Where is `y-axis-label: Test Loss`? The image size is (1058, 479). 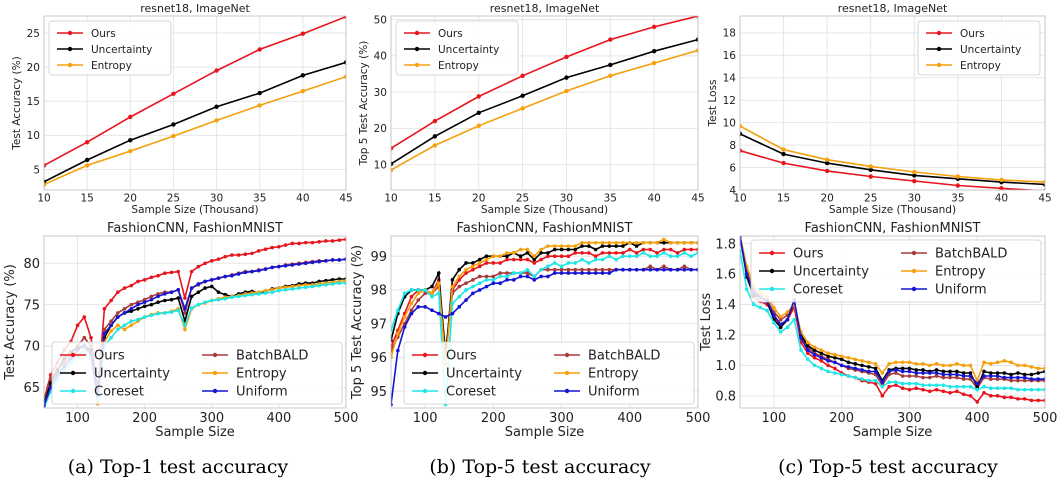 y-axis-label: Test Loss is located at coordinates (713, 103).